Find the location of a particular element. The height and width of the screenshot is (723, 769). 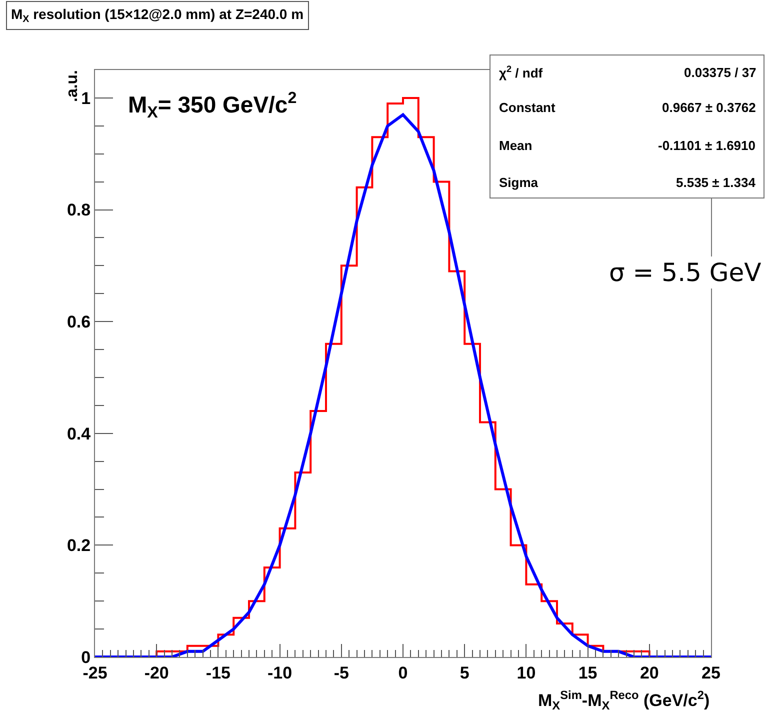

y-tick-label: 0.2 is located at coordinates (78, 546).